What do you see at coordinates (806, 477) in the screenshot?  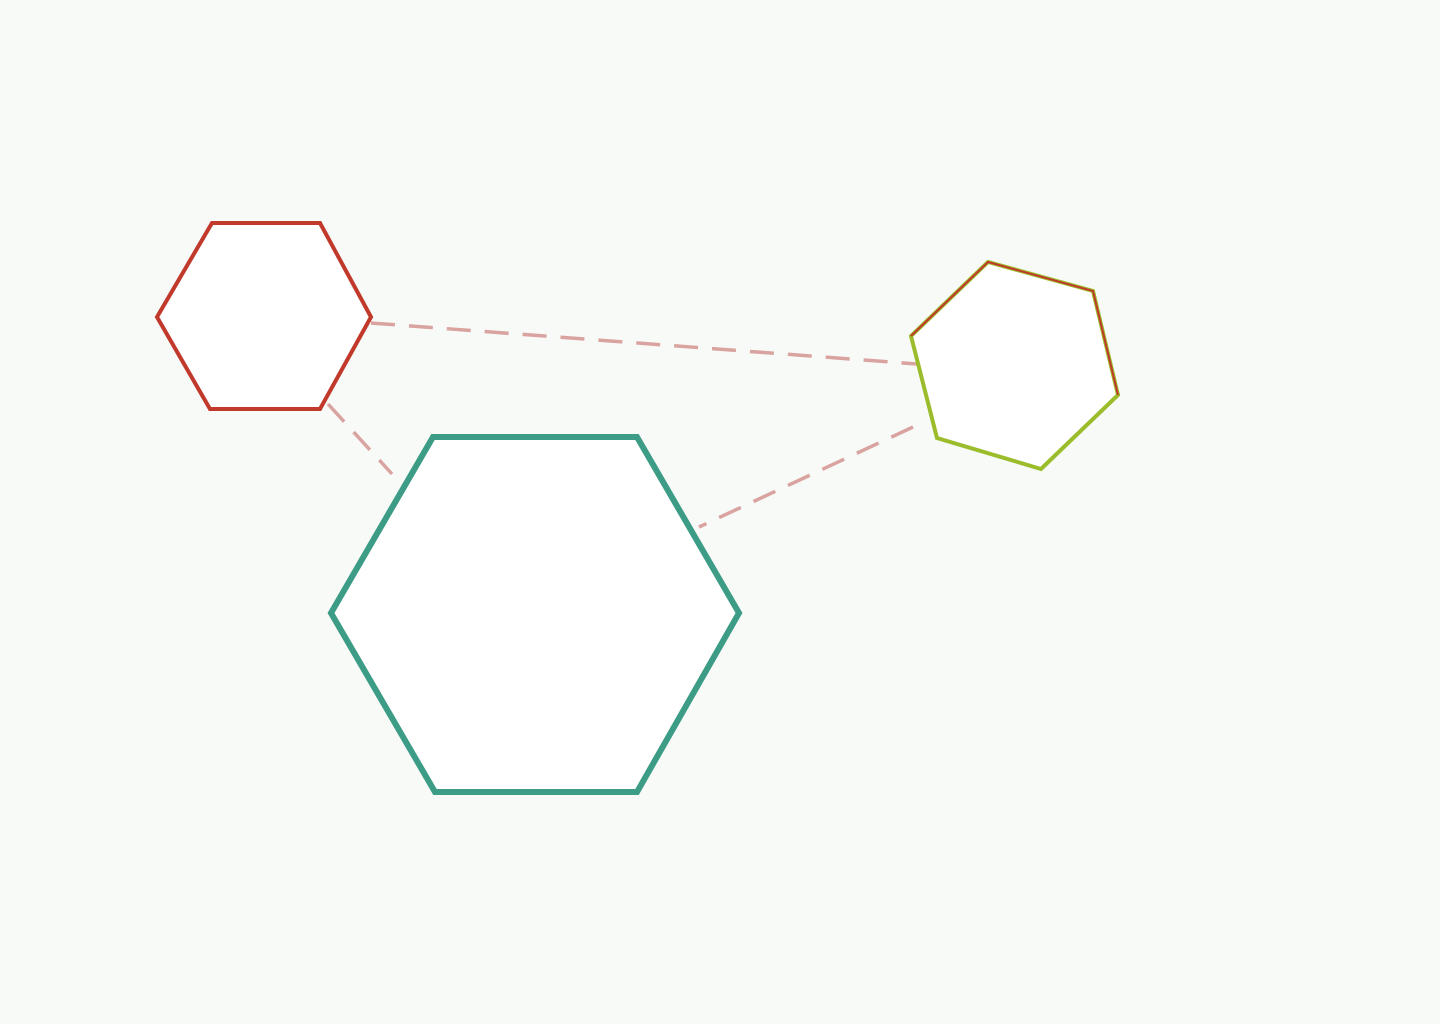 I see `connector-green-to-teal` at bounding box center [806, 477].